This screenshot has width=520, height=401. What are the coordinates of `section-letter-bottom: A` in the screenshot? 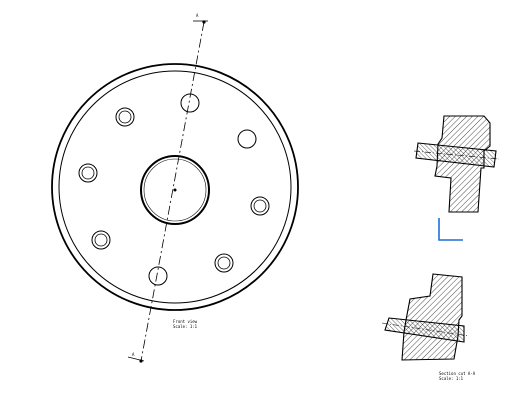 It's located at (133, 354).